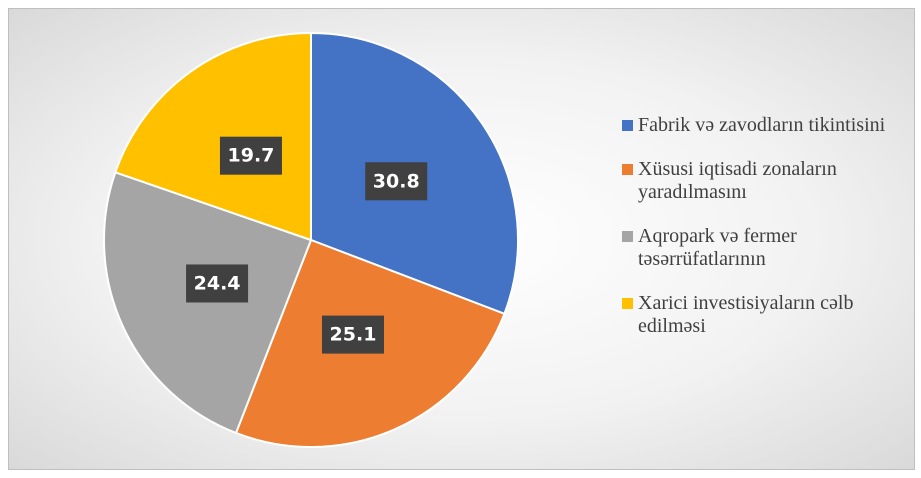 The width and height of the screenshot is (921, 478). What do you see at coordinates (762, 125) in the screenshot?
I see `legend-label: Fabrik və zavodların tikintisini` at bounding box center [762, 125].